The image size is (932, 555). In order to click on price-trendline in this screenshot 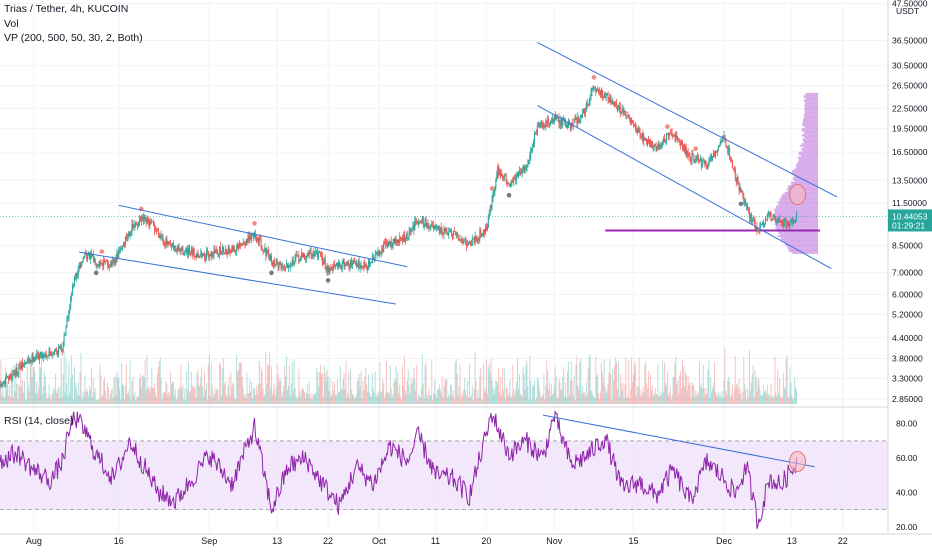, I will do `click(263, 236)`.